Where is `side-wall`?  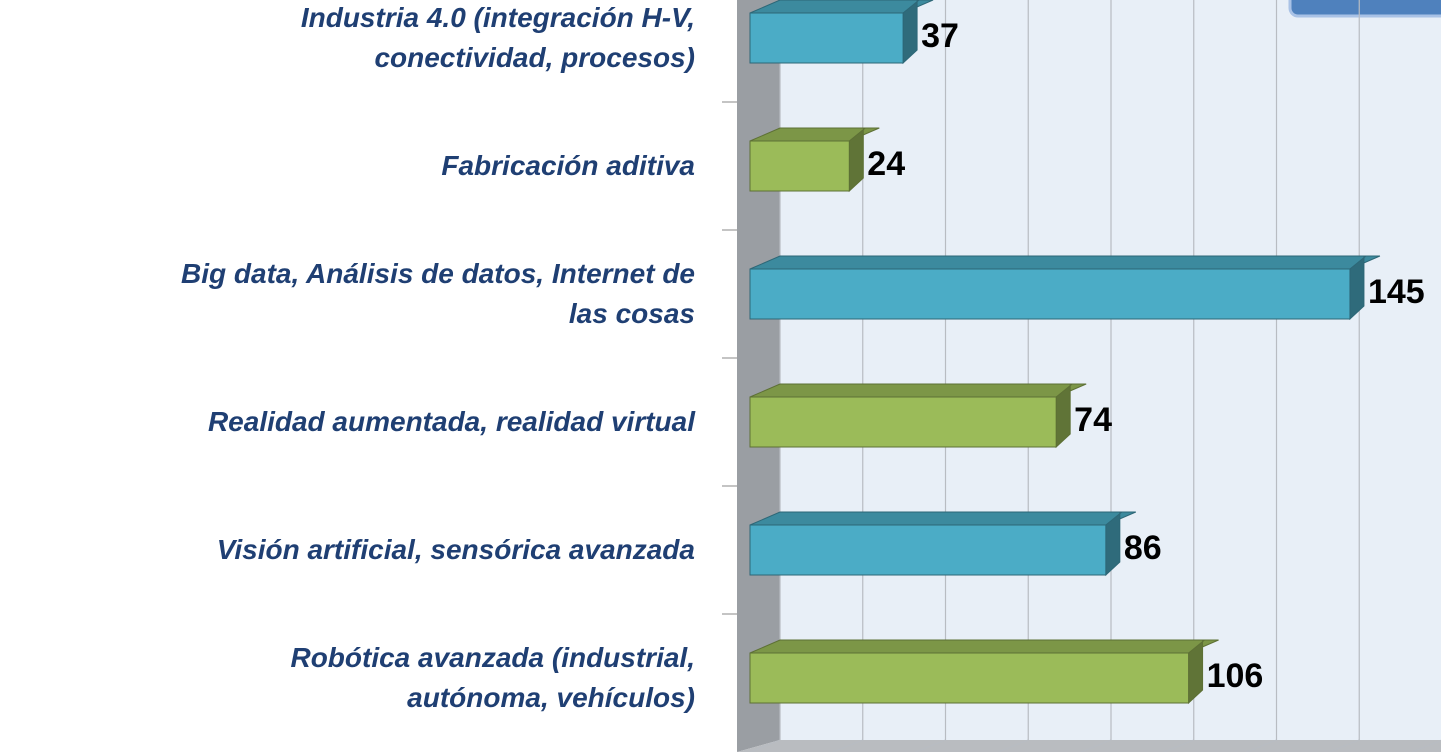
side-wall is located at coordinates (758, 376).